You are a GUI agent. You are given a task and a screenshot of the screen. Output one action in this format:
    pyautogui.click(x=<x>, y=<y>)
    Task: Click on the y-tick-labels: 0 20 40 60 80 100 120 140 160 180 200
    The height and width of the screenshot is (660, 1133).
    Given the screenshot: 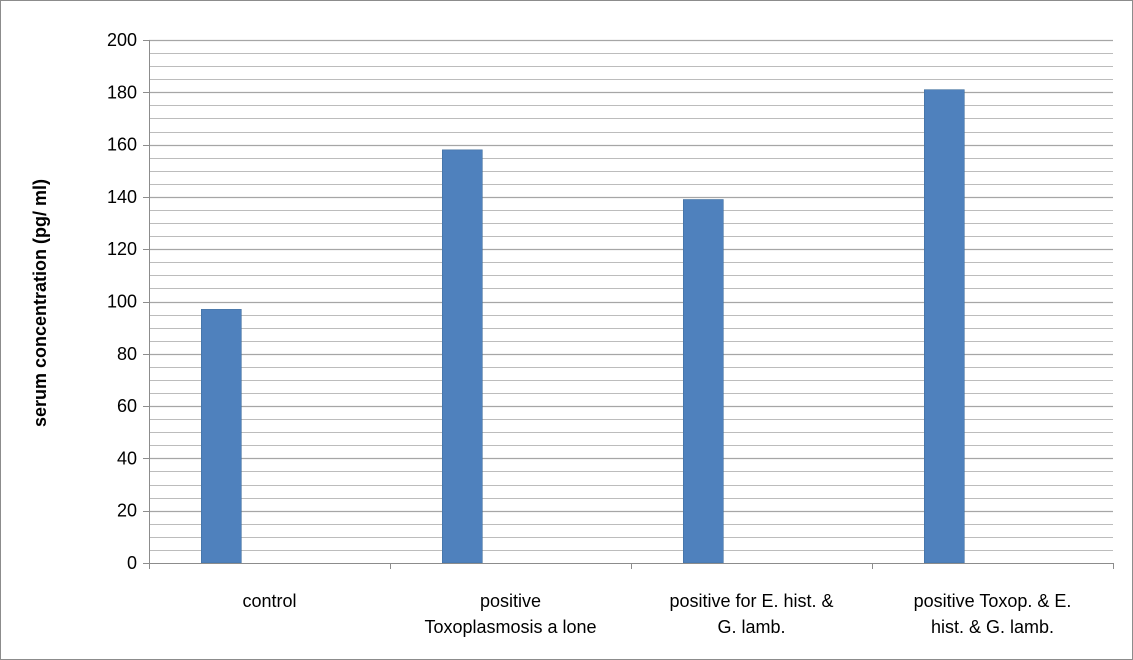 What is the action you would take?
    pyautogui.click(x=122, y=301)
    